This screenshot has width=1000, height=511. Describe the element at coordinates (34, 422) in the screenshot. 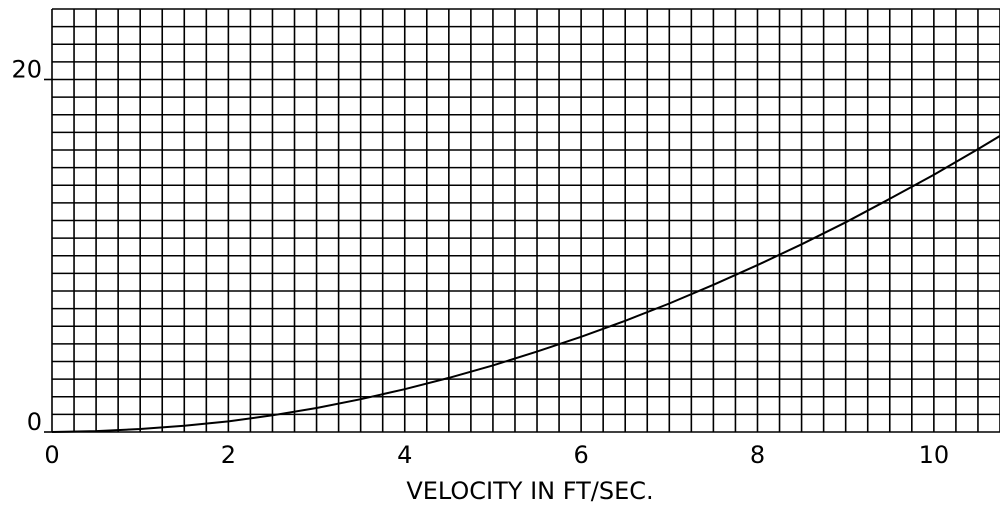

I see `y-tick-label: 0` at that location.